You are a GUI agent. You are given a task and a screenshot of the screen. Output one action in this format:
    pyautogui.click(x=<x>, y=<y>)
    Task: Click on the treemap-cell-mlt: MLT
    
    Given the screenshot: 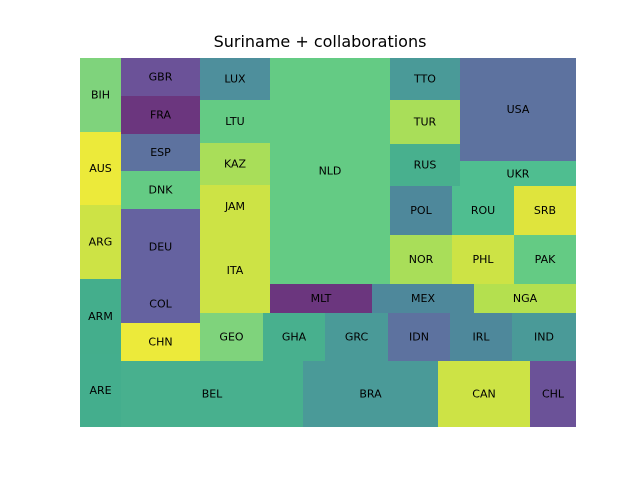 What is the action you would take?
    pyautogui.click(x=321, y=298)
    